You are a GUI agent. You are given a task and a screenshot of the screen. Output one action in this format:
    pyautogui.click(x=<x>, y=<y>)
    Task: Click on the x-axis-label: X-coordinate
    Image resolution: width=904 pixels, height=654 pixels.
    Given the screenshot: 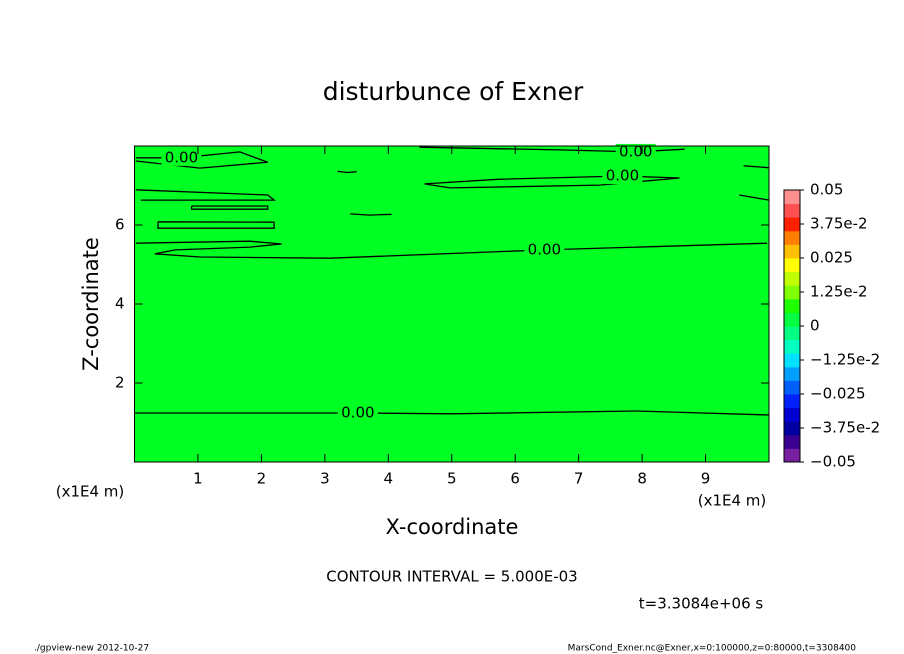 What is the action you would take?
    pyautogui.click(x=452, y=527)
    